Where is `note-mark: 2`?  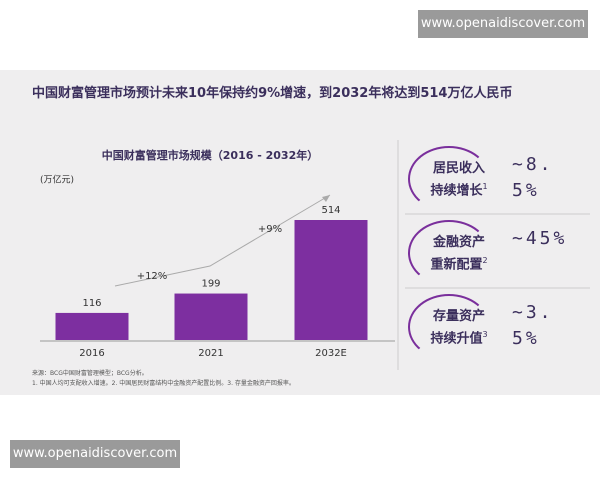 note-mark: 2 is located at coordinates (485, 260).